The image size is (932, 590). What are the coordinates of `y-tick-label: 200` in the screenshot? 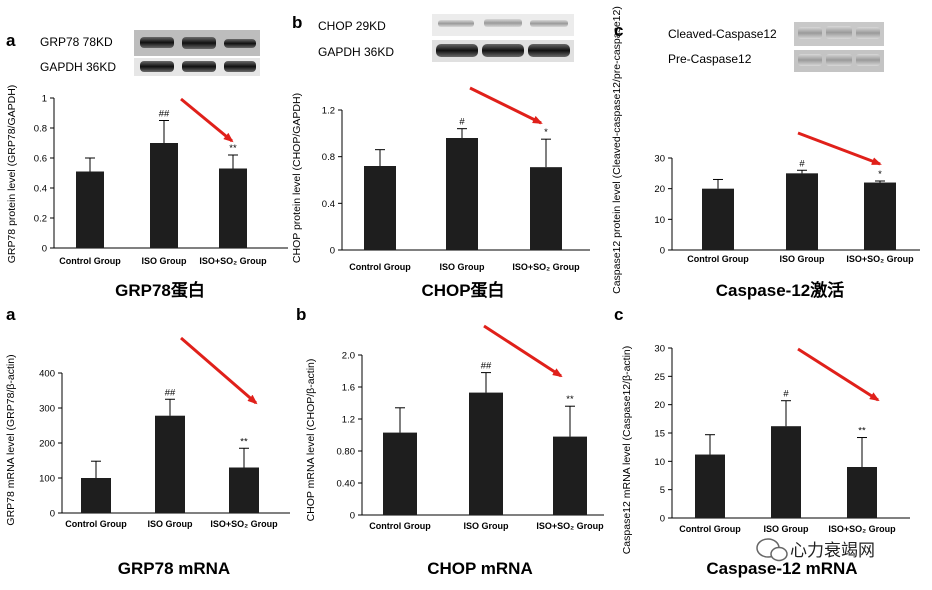 It's located at (47, 444).